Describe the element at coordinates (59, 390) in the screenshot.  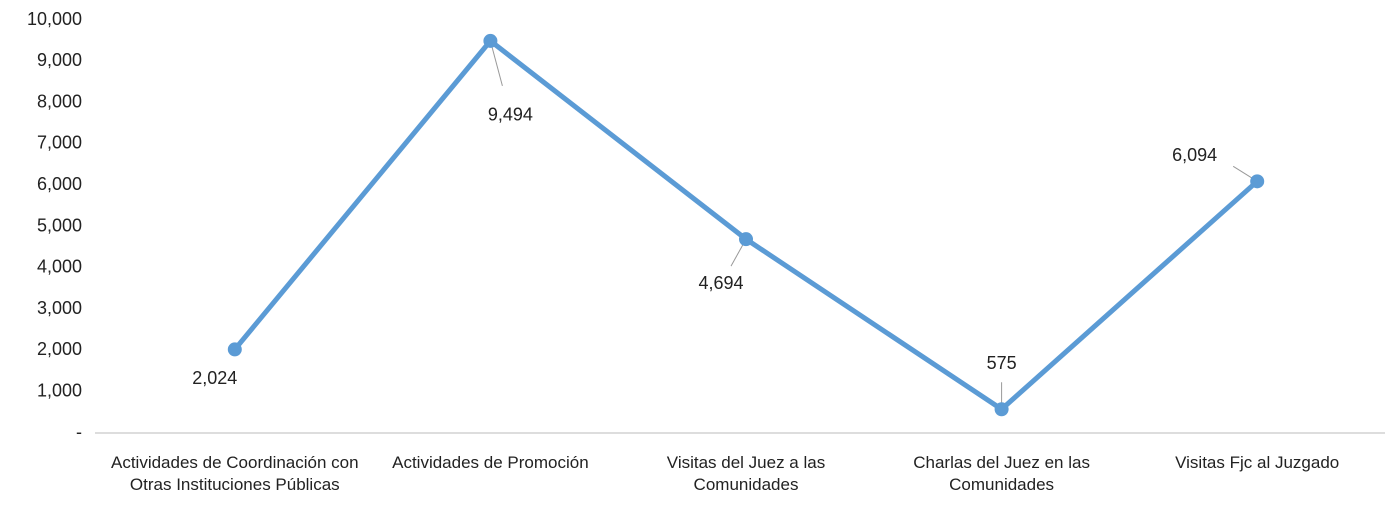
I see `y-tick-label: 1,000` at that location.